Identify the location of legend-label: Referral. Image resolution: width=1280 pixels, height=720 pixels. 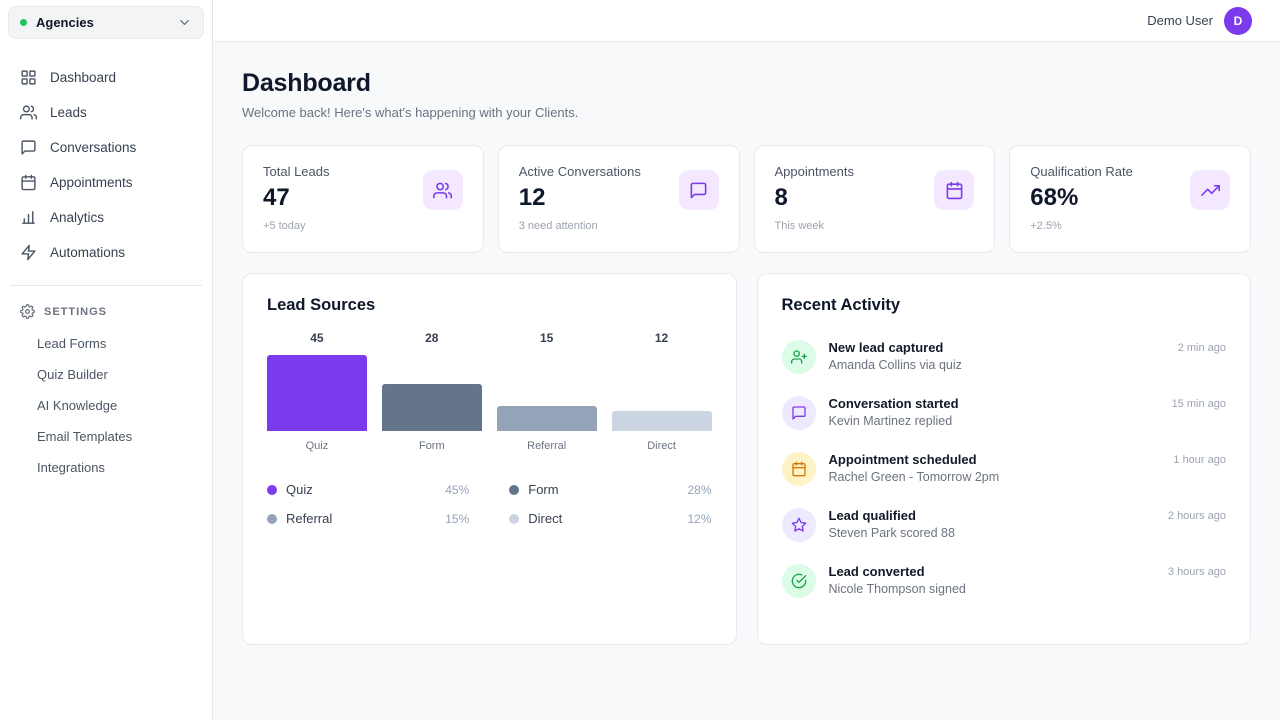
(309, 518).